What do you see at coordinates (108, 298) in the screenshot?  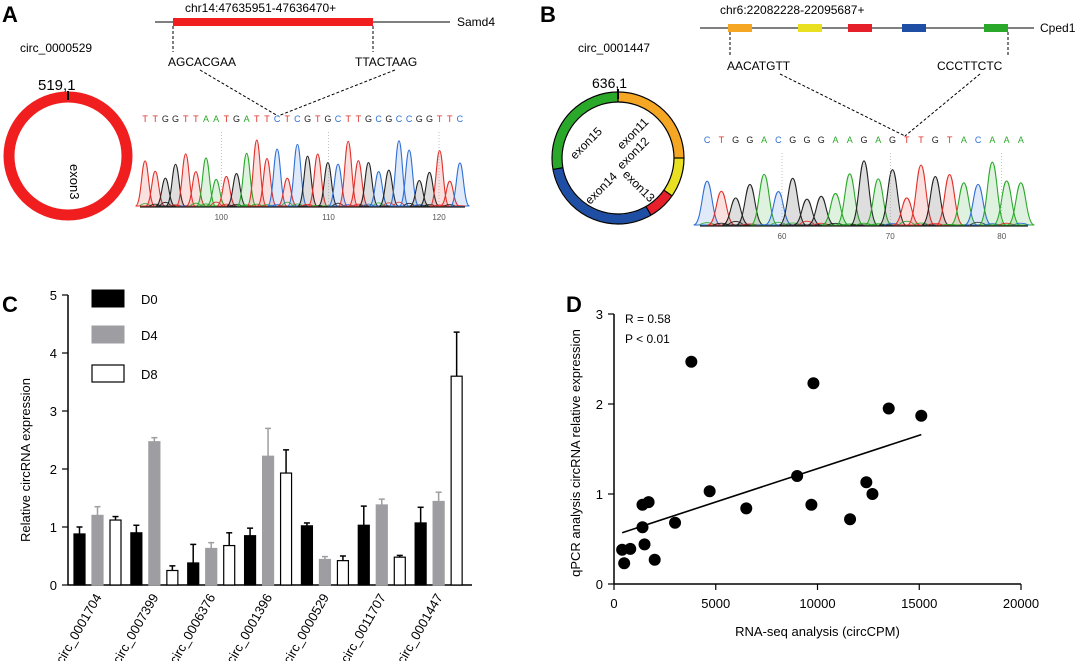 I see `legend-swatch-d0` at bounding box center [108, 298].